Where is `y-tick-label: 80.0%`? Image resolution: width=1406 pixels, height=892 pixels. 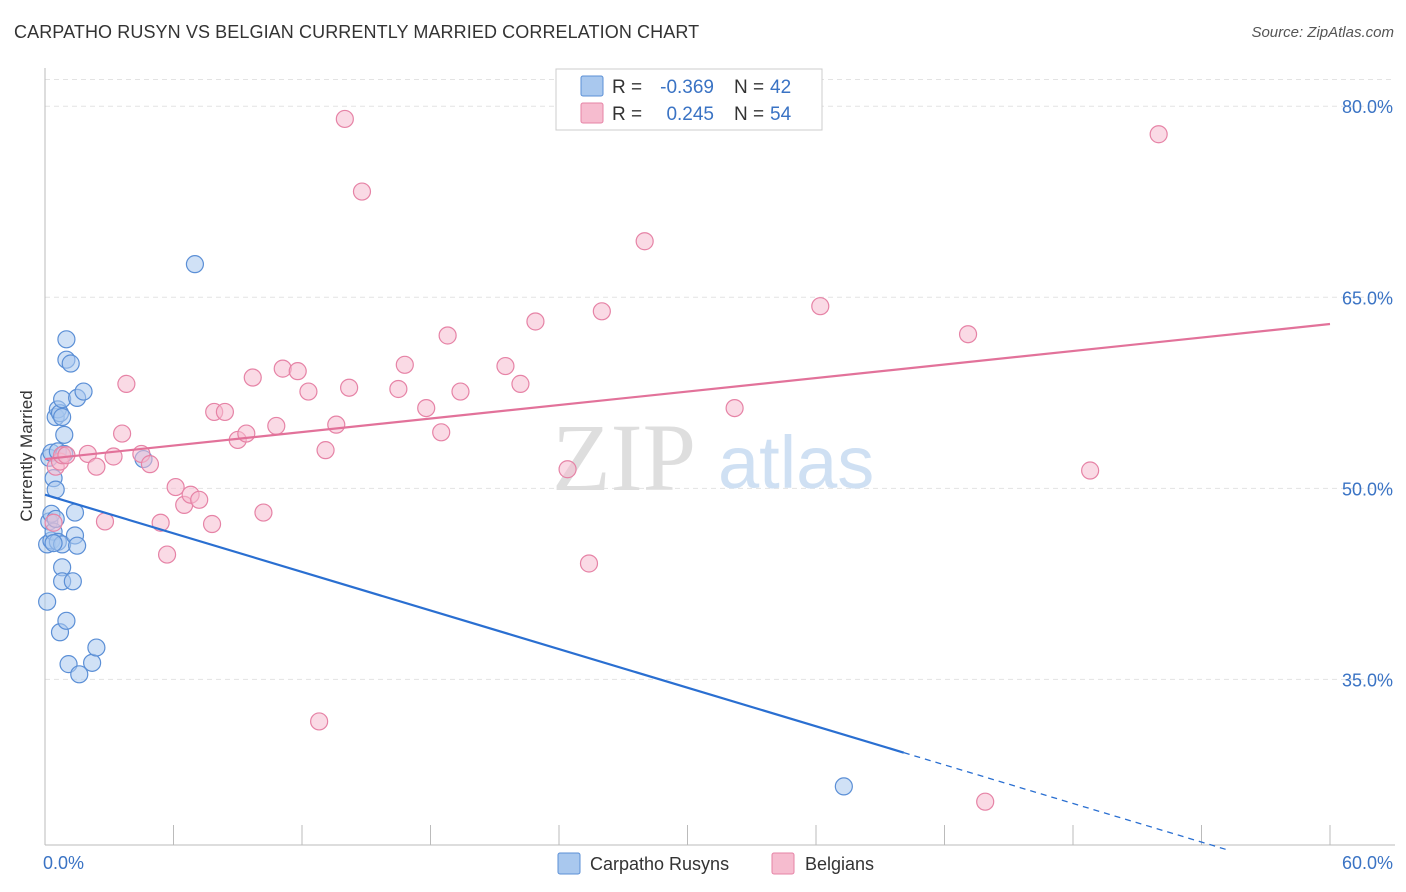
y-tick-label: 80.0% is located at coordinates (1367, 107).